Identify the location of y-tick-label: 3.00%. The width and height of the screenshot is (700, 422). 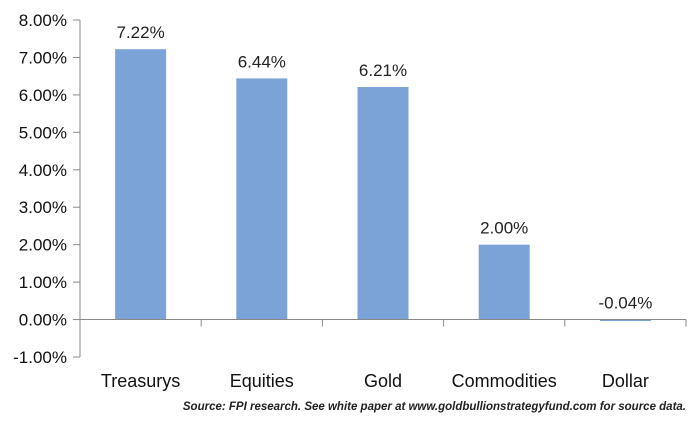
(43, 207).